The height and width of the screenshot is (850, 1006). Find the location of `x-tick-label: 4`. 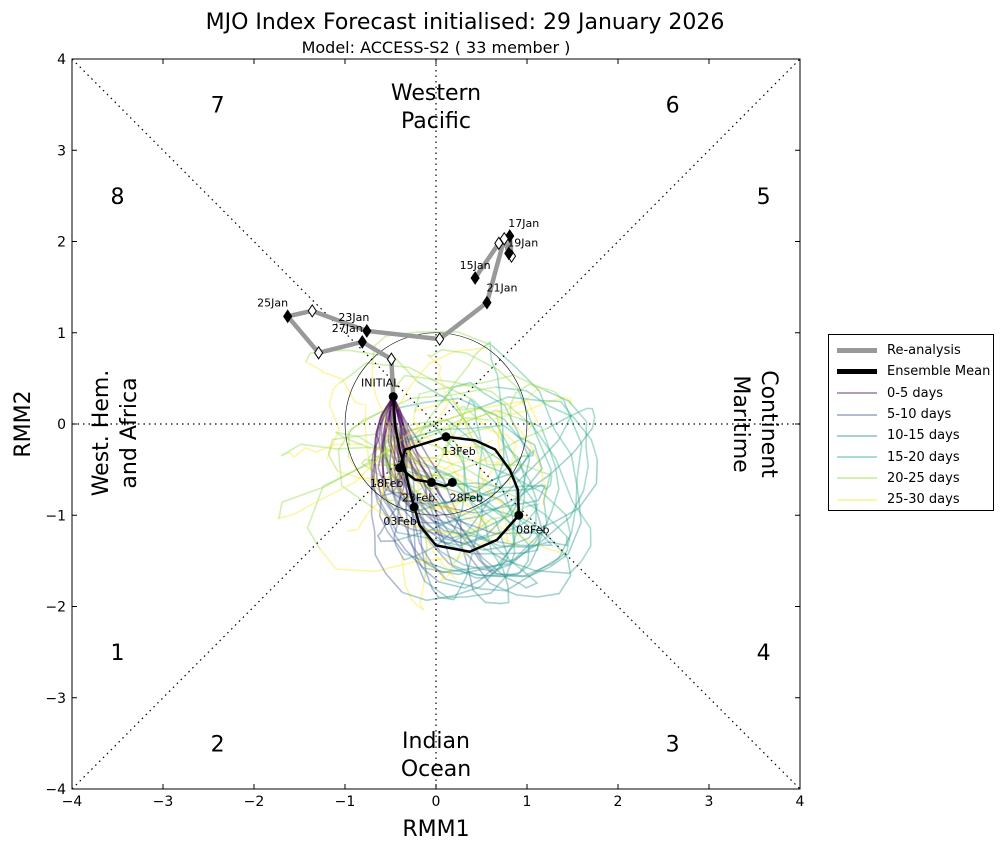

x-tick-label: 4 is located at coordinates (800, 802).